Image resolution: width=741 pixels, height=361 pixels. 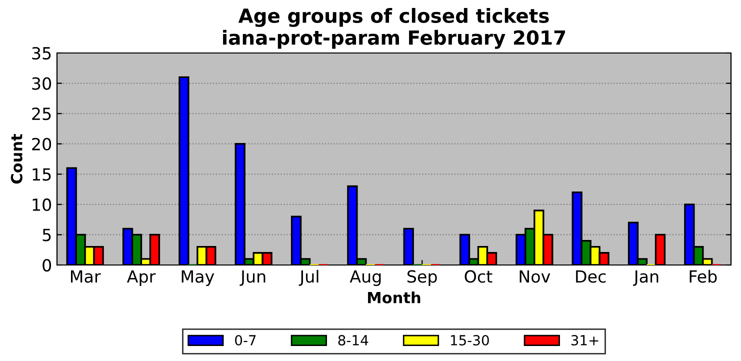 I want to click on legend-label: 15-30, so click(x=469, y=340).